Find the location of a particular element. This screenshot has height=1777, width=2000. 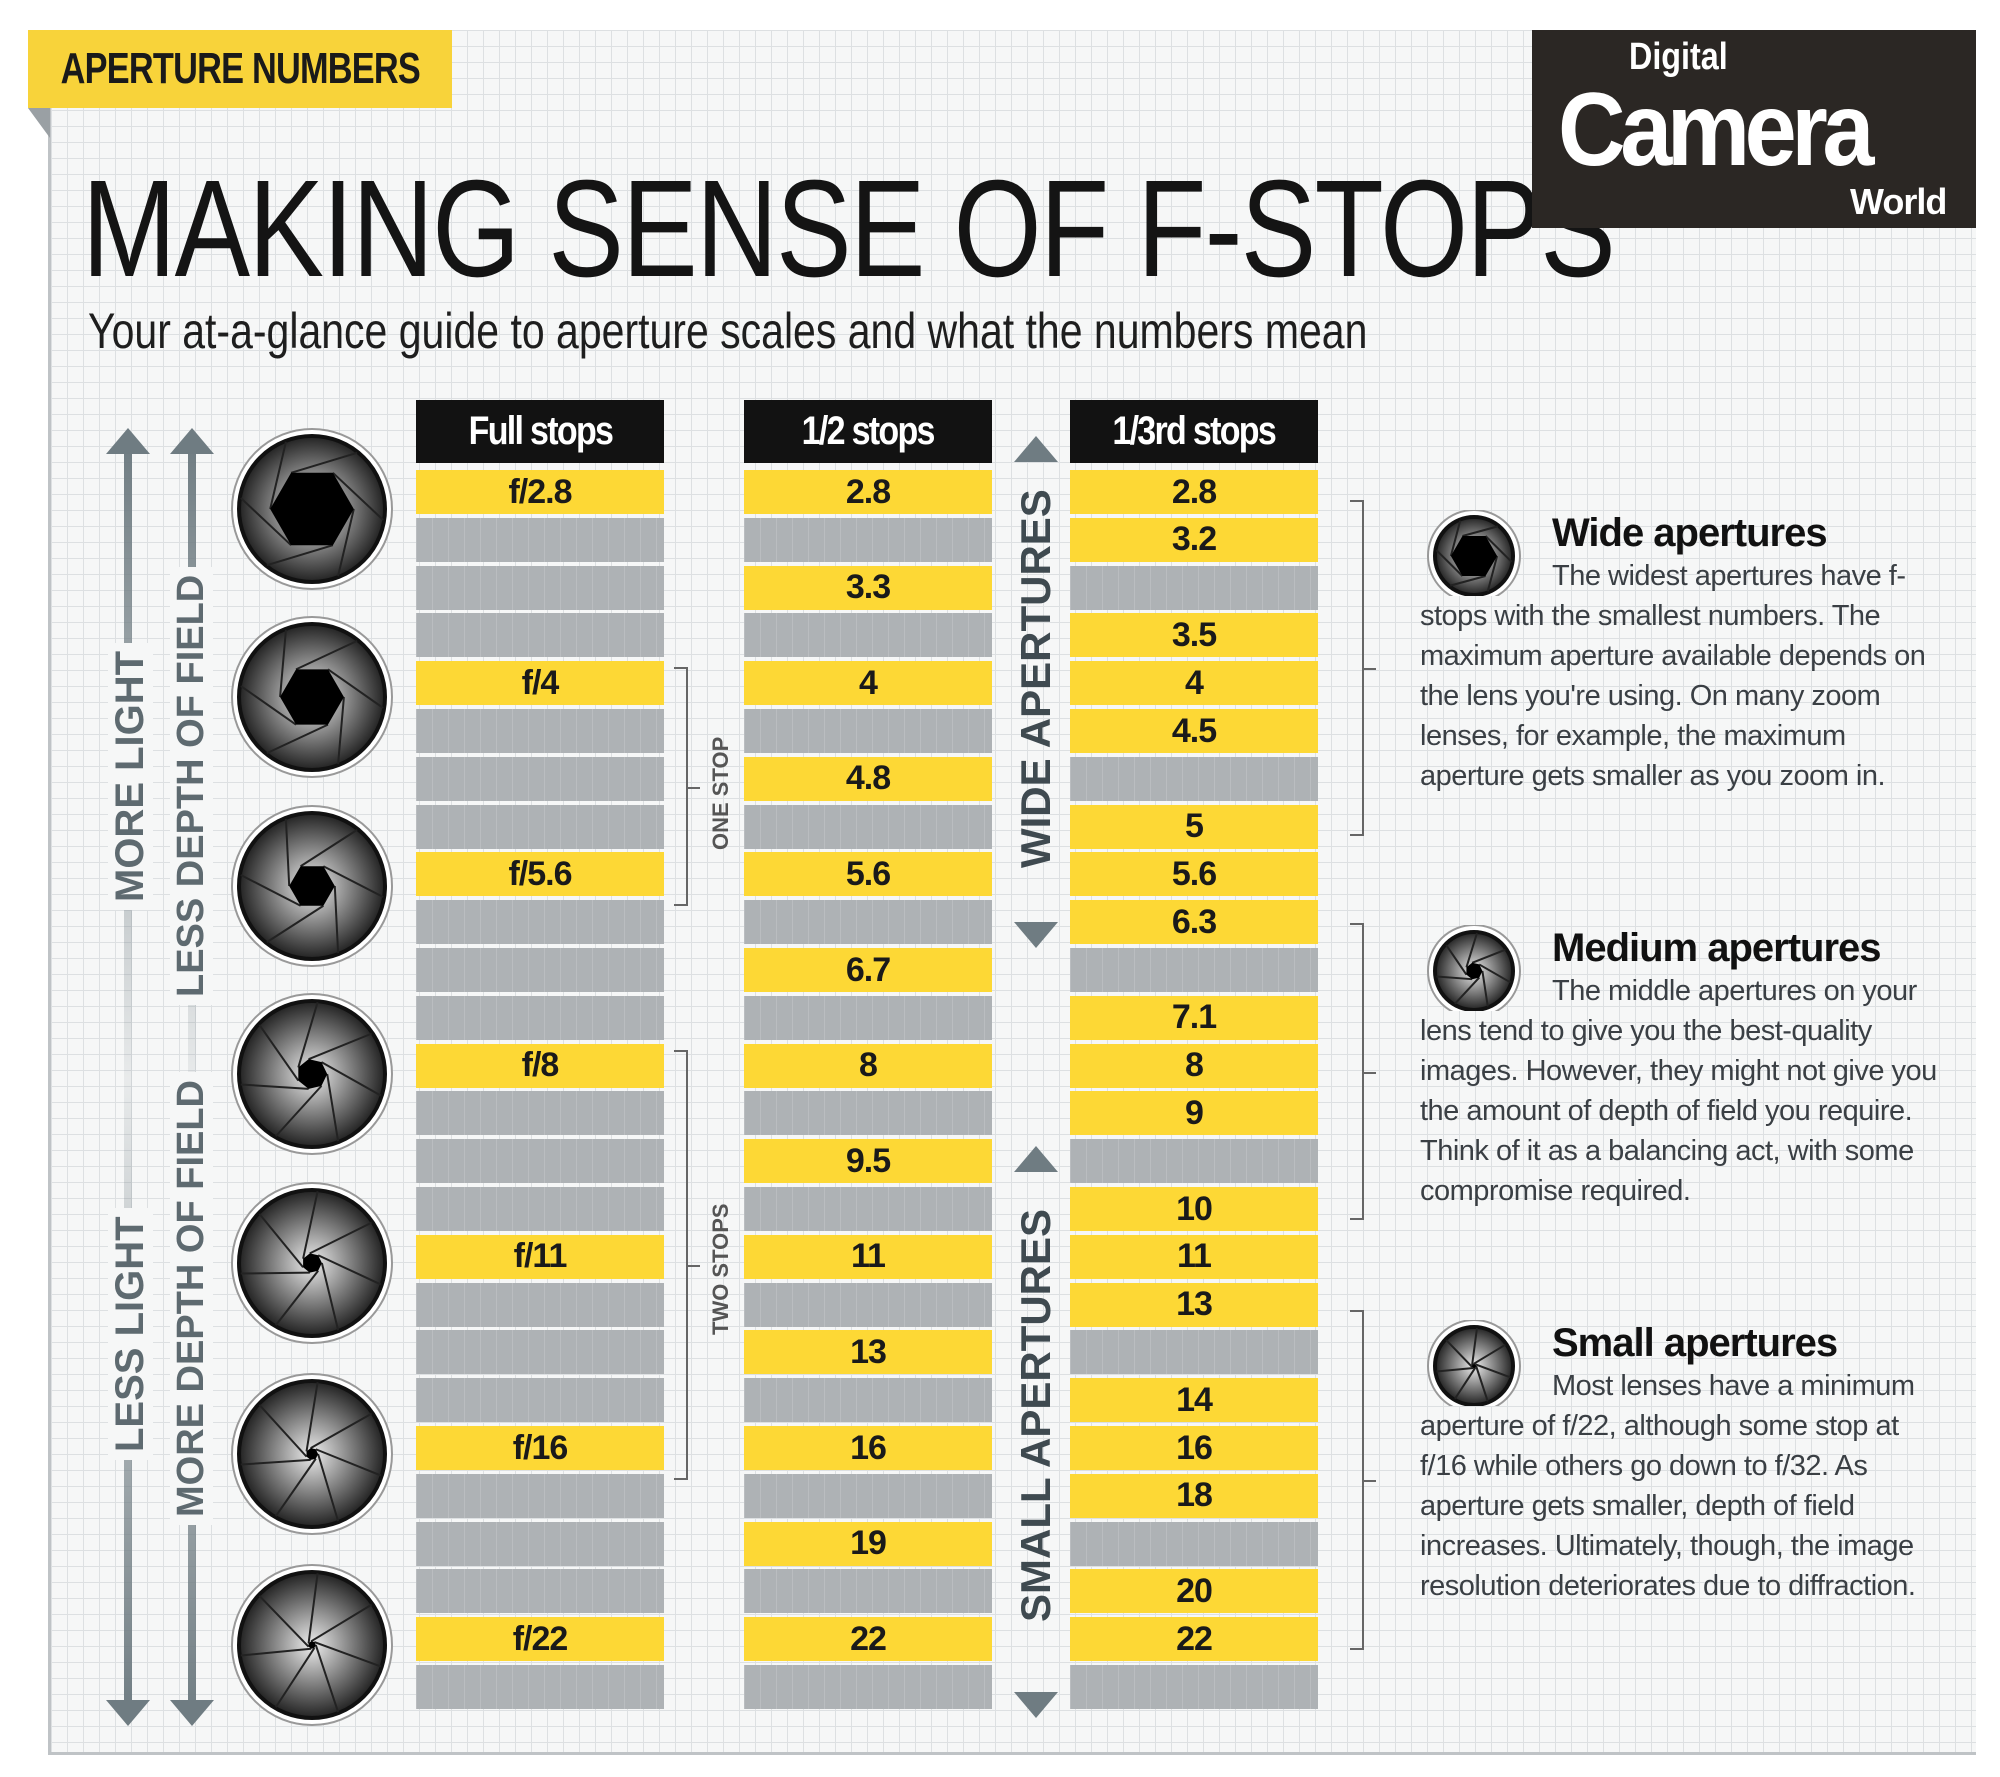

logo-world: World is located at coordinates (1898, 201).